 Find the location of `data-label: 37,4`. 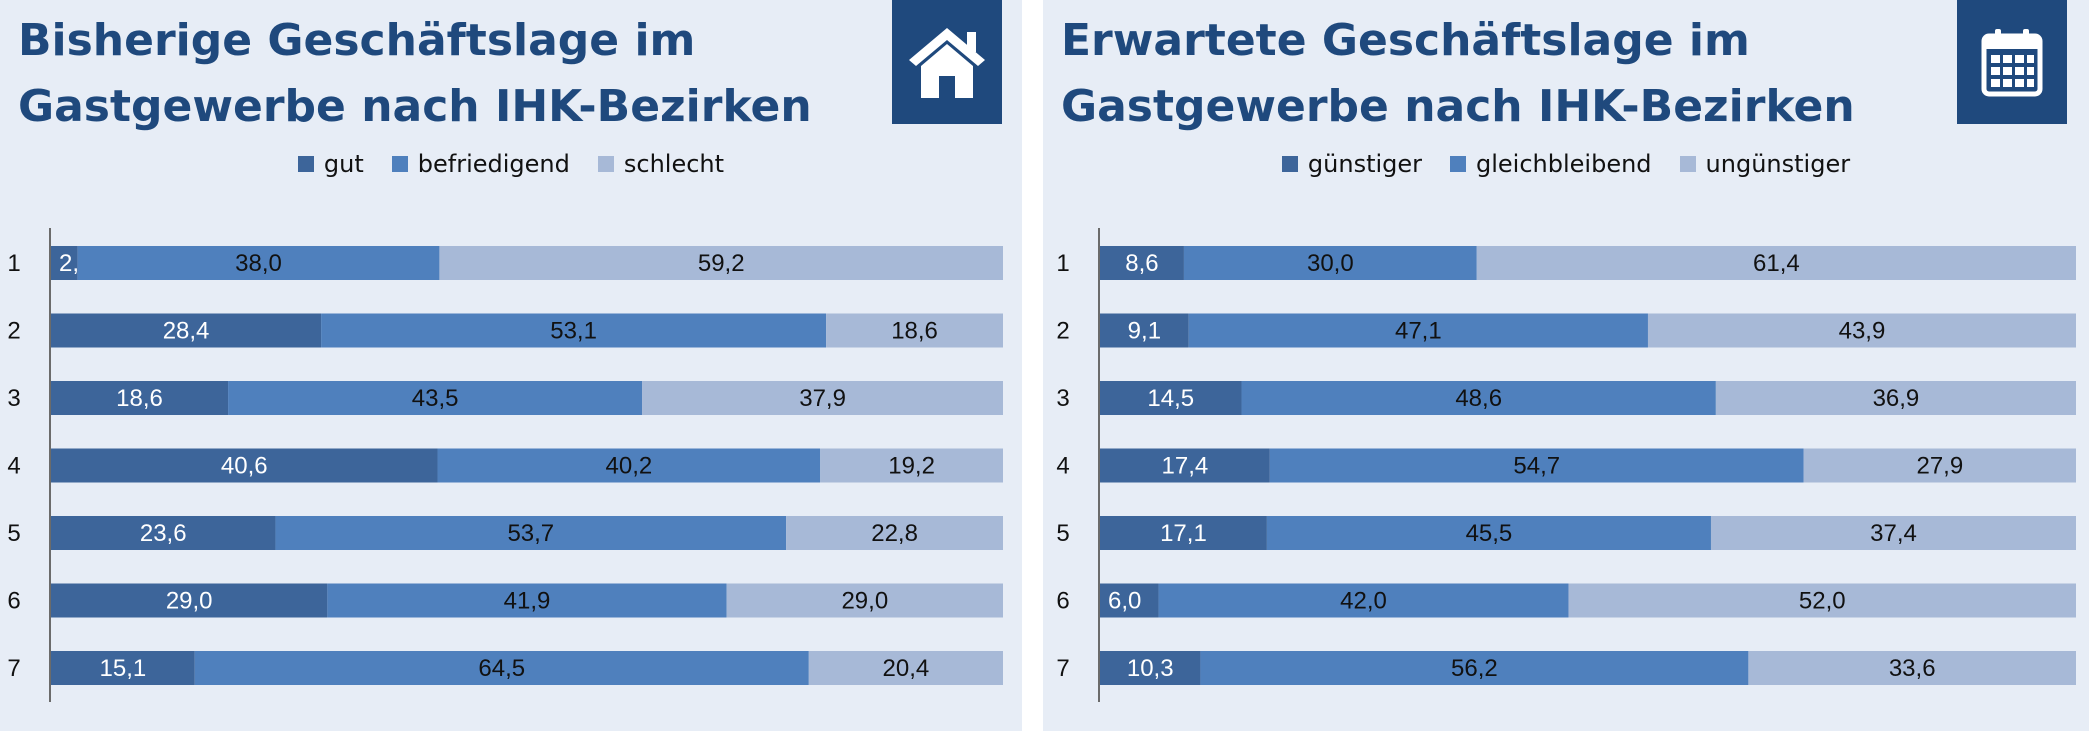

data-label: 37,4 is located at coordinates (1893, 533).